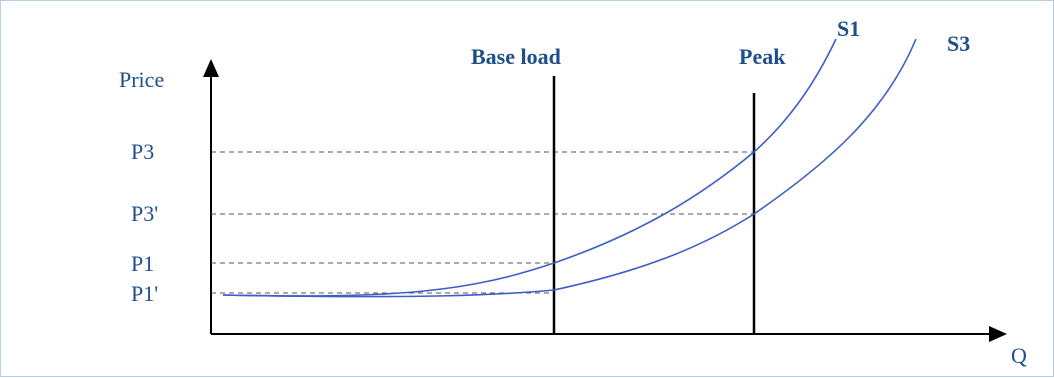  I want to click on y-axis-label: Price, so click(141, 79).